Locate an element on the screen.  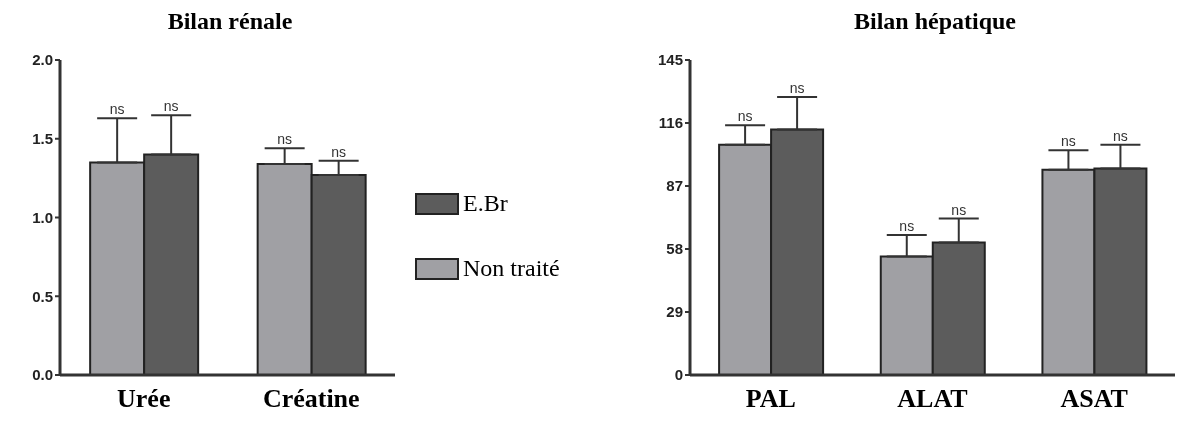
x-tick-label: Créatine is located at coordinates (311, 399).